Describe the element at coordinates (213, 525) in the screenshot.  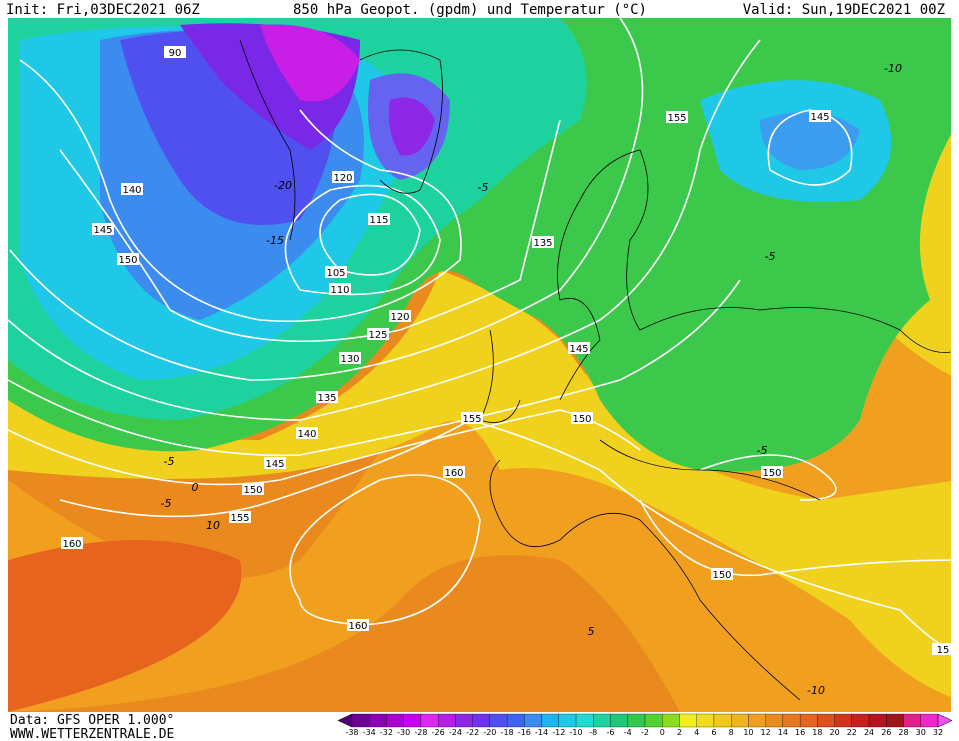
I see `temperature-label: 10` at that location.